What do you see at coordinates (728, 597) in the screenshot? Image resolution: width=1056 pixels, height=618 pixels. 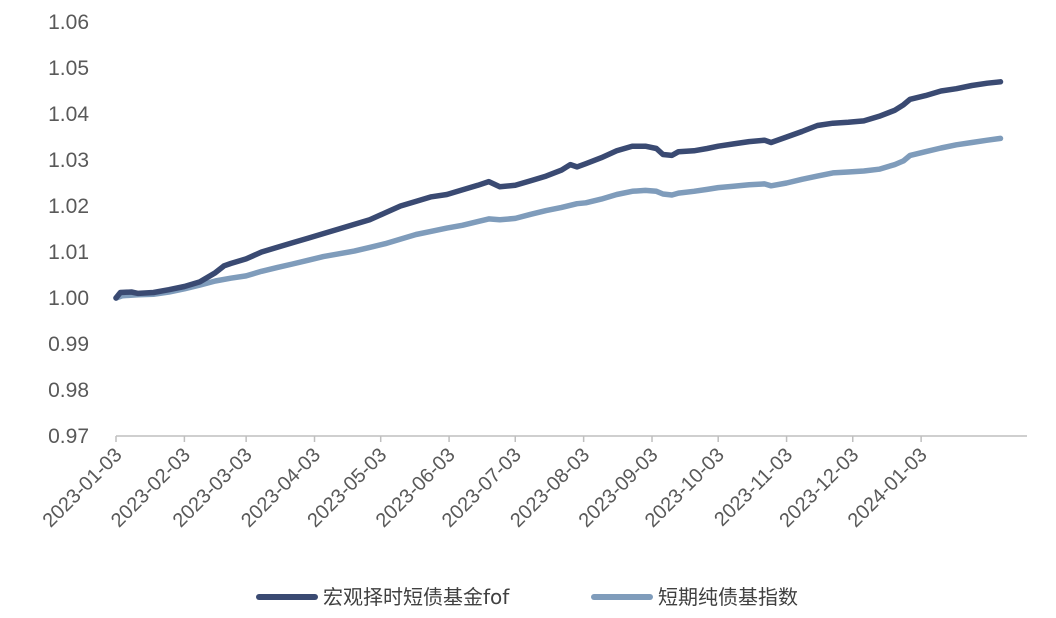 I see `legend-label-series-2: 短期纯债基指数` at bounding box center [728, 597].